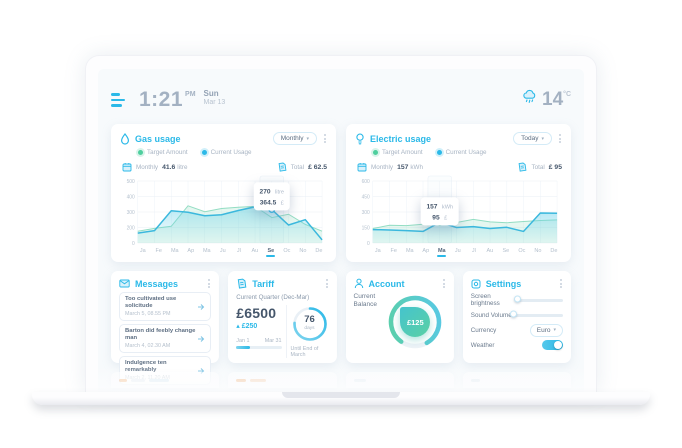  Describe the element at coordinates (256, 313) in the screenshot. I see `tariff-amount: £6500` at that location.